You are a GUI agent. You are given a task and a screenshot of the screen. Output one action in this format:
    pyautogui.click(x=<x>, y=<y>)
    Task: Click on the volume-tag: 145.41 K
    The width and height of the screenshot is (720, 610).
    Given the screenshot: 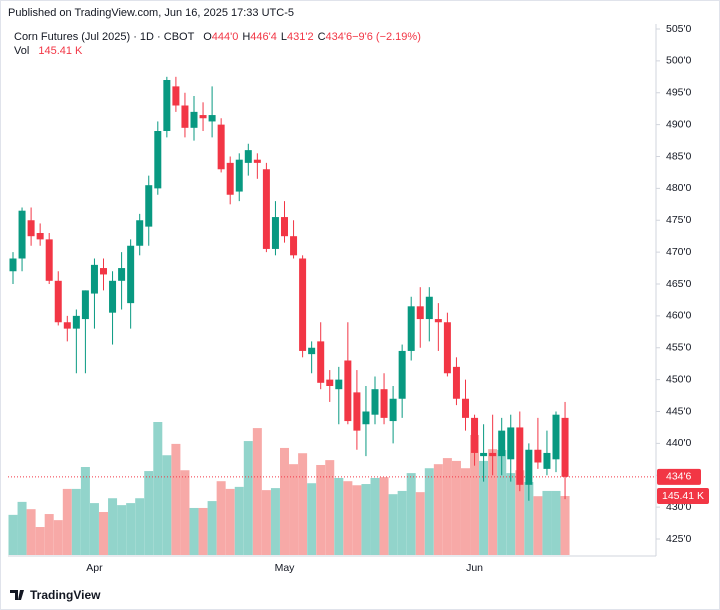 What is the action you would take?
    pyautogui.click(x=683, y=496)
    